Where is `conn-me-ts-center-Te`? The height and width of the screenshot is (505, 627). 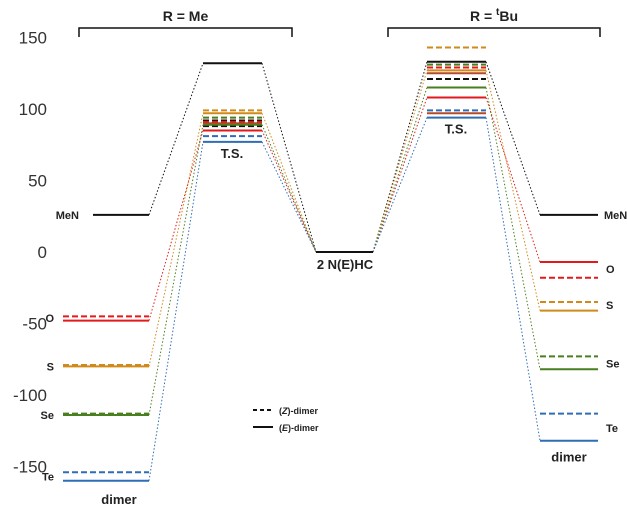
conn-me-ts-center-Te is located at coordinates (289, 197).